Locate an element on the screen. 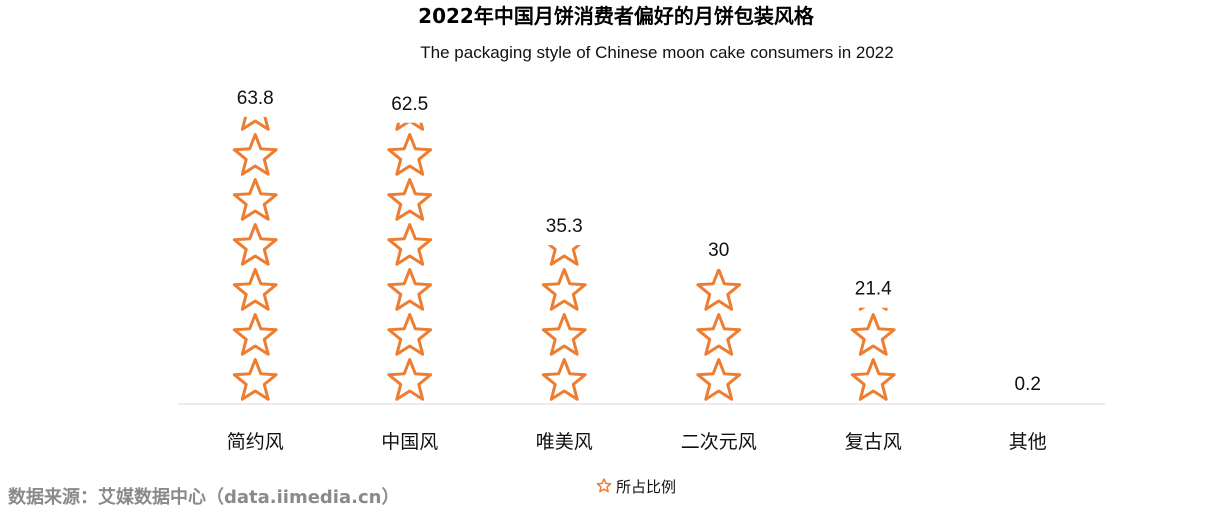  legend-label: 所占比例 is located at coordinates (646, 487).